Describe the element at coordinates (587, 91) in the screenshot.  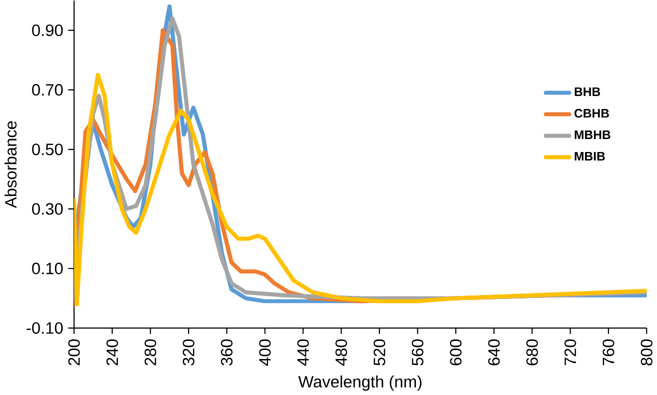
I see `legend-label: BHB` at that location.